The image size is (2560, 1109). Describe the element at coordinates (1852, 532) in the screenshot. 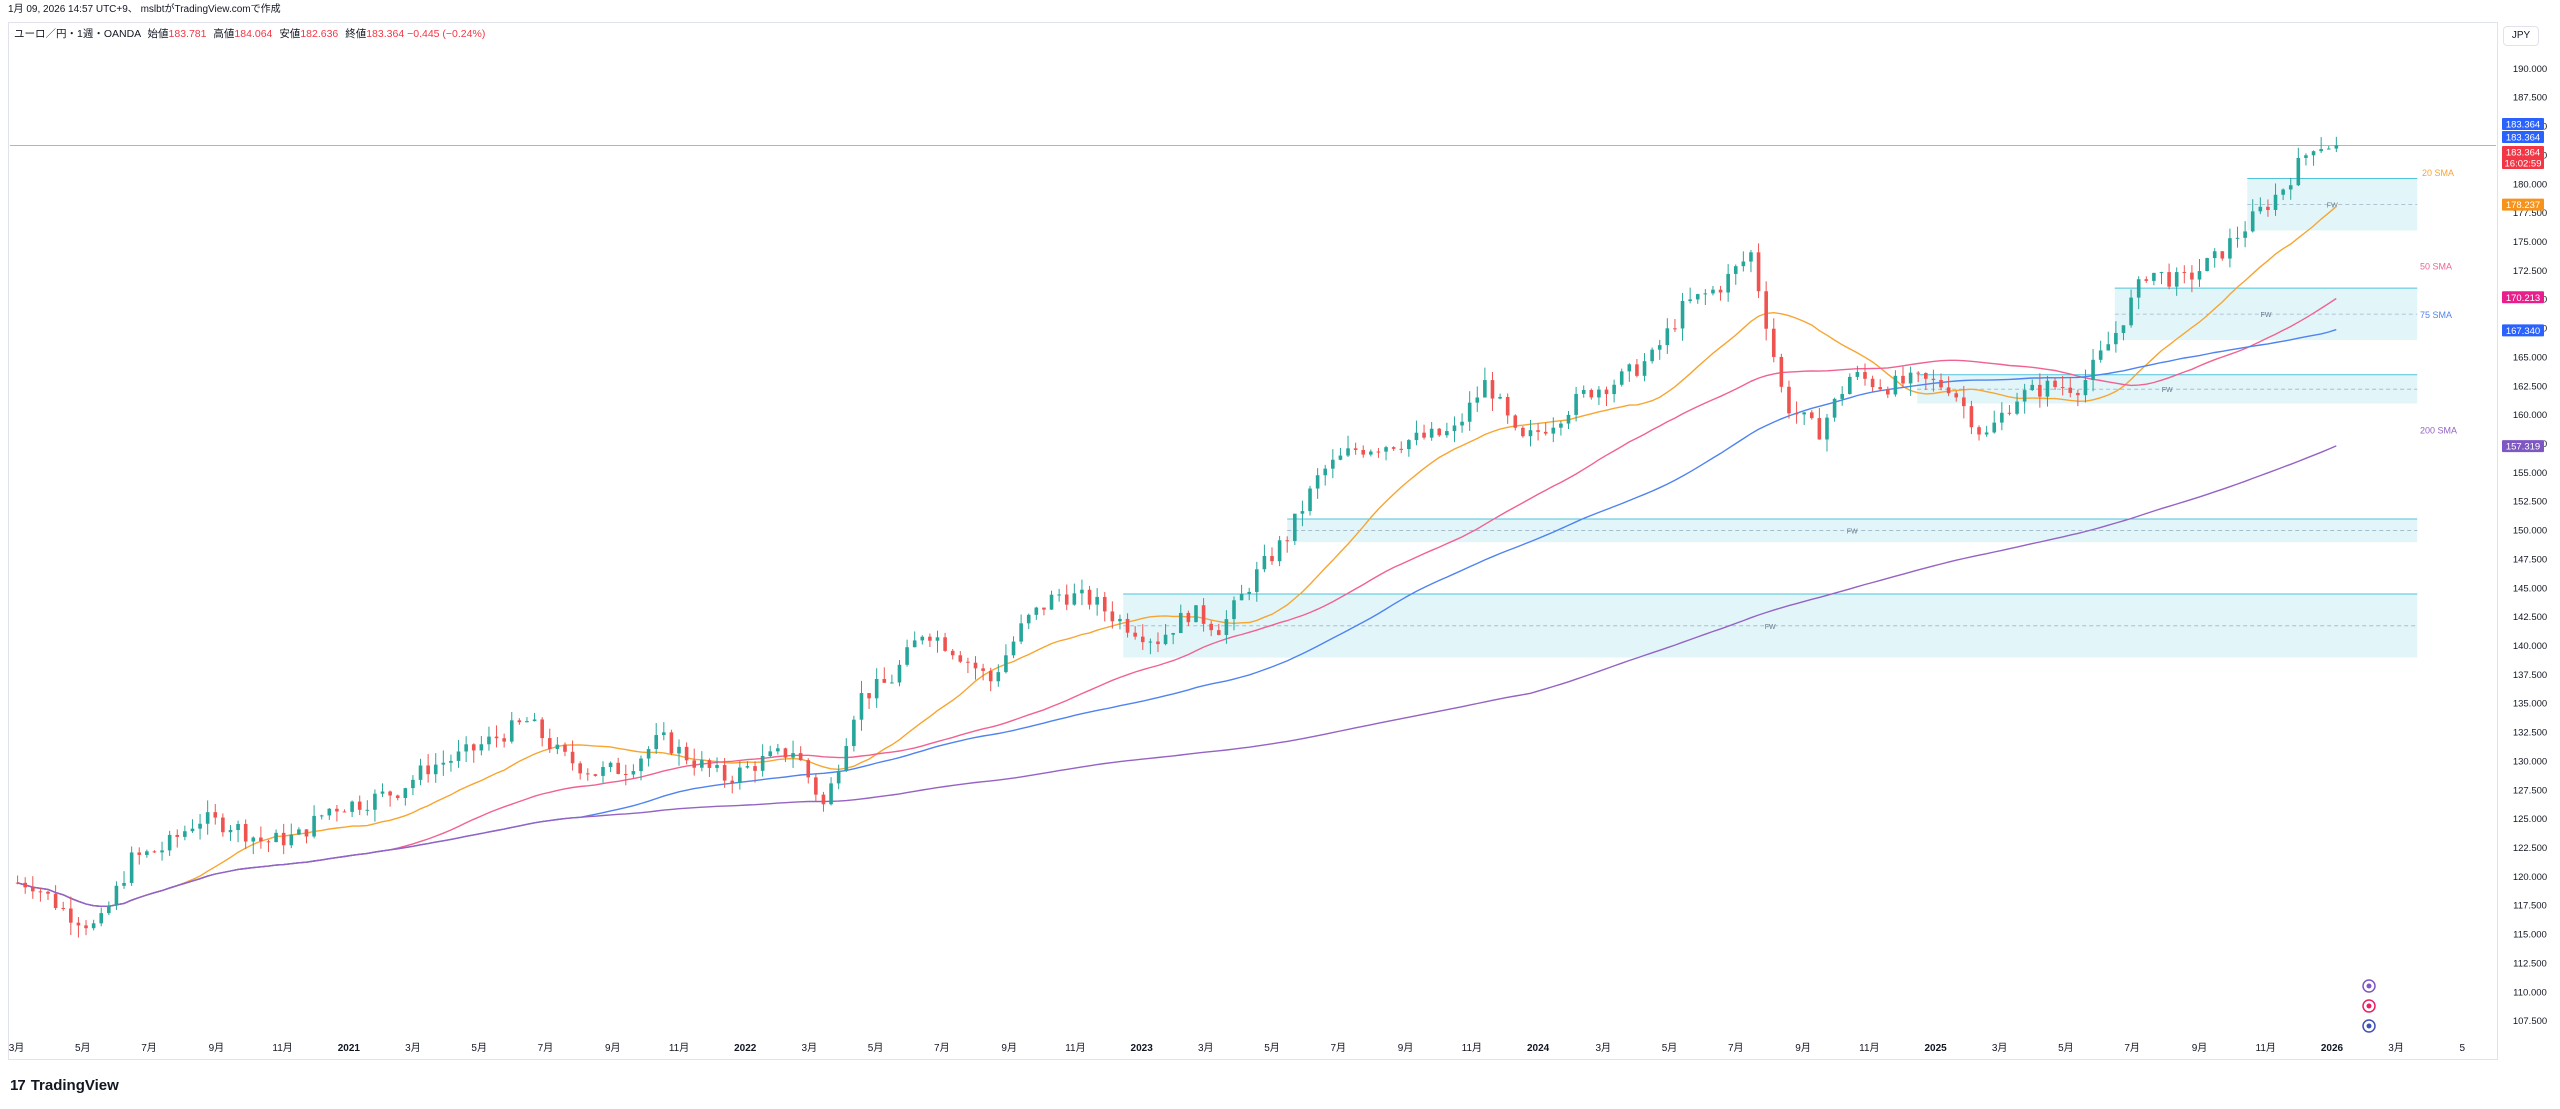

I see `fvg-zone-label: FW` at that location.